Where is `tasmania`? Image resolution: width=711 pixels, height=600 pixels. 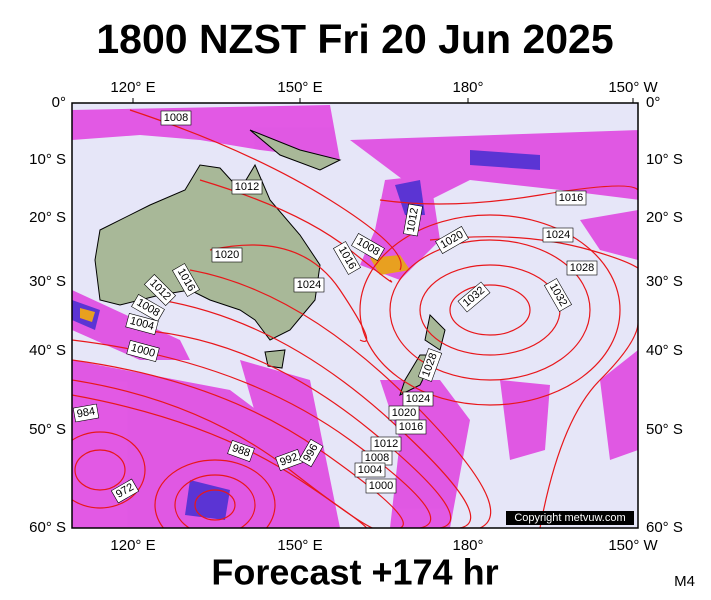 tasmania is located at coordinates (275, 359).